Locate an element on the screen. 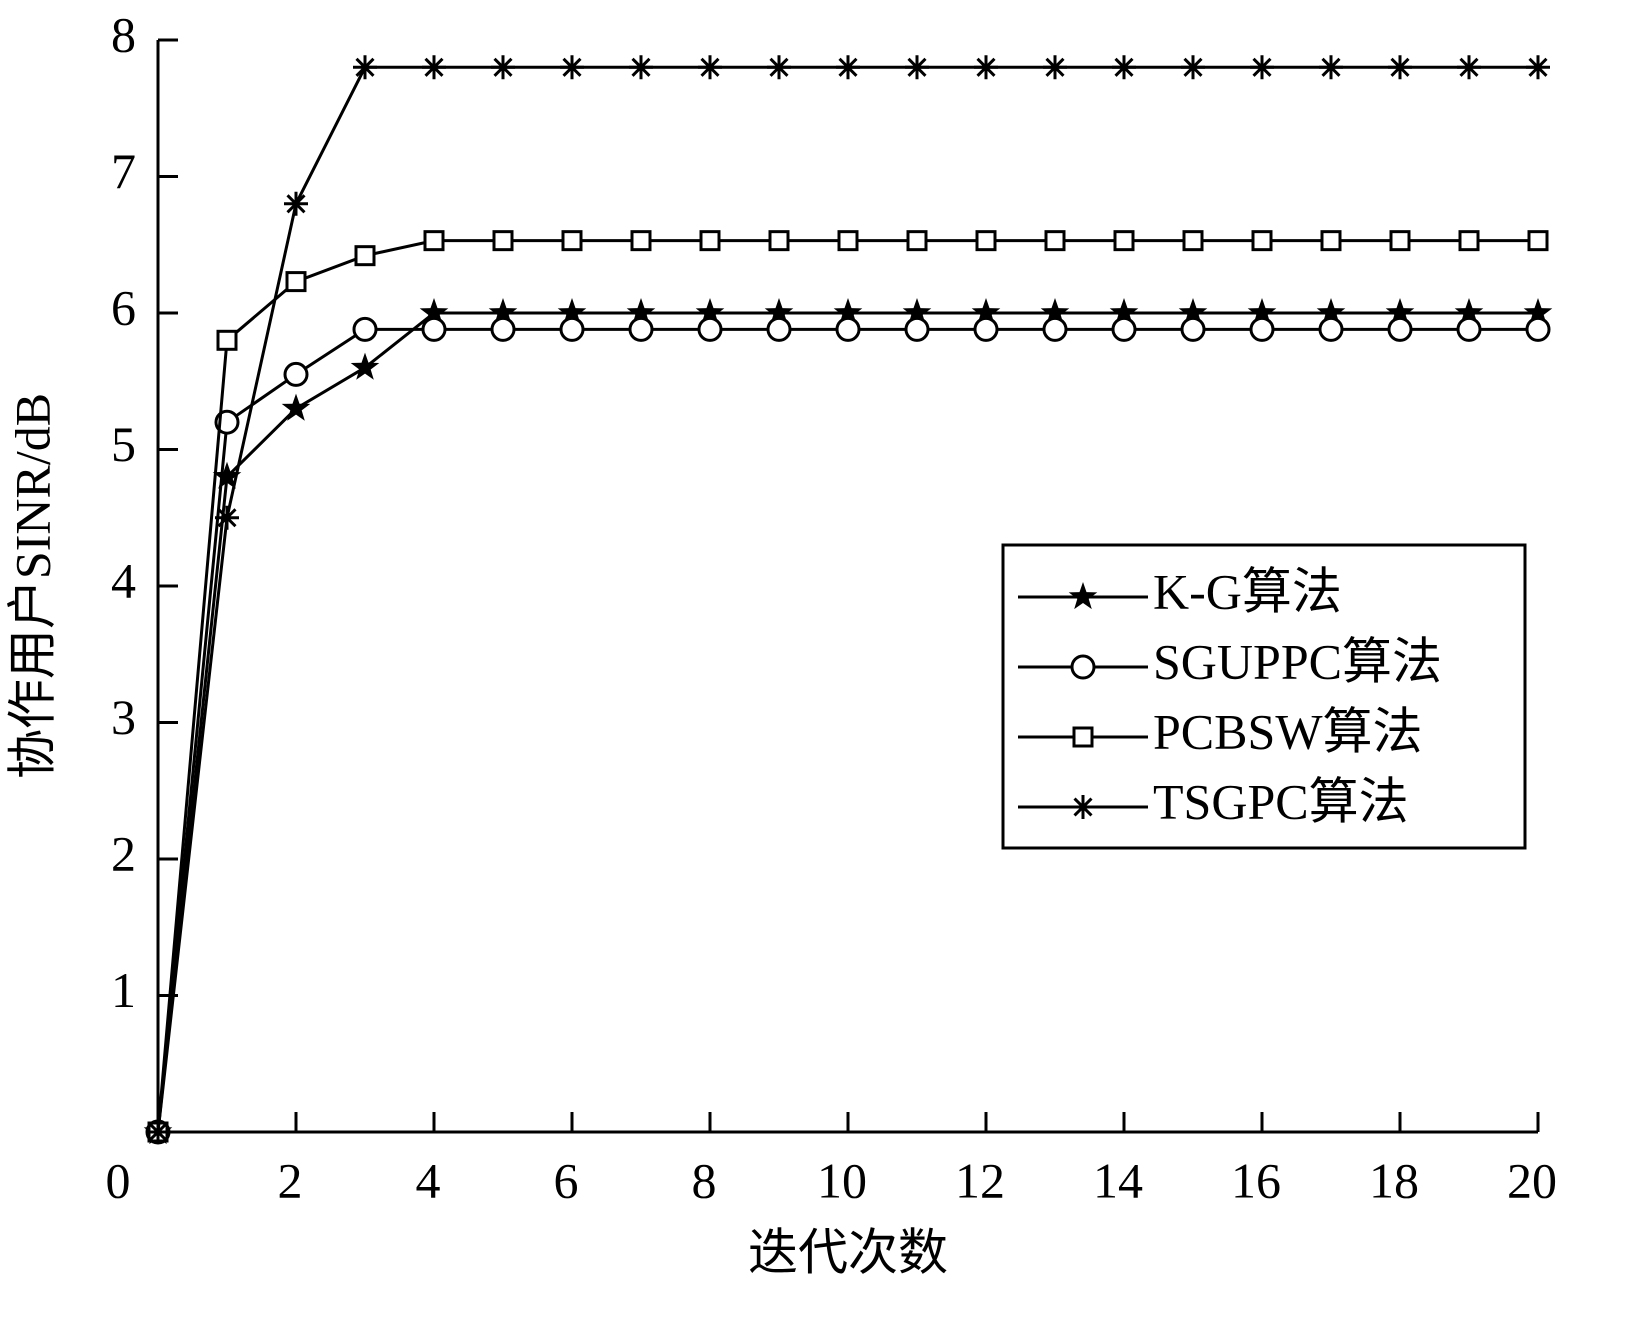 Image resolution: width=1633 pixels, height=1342 pixels. x-tick-label: 10 is located at coordinates (842, 1180).